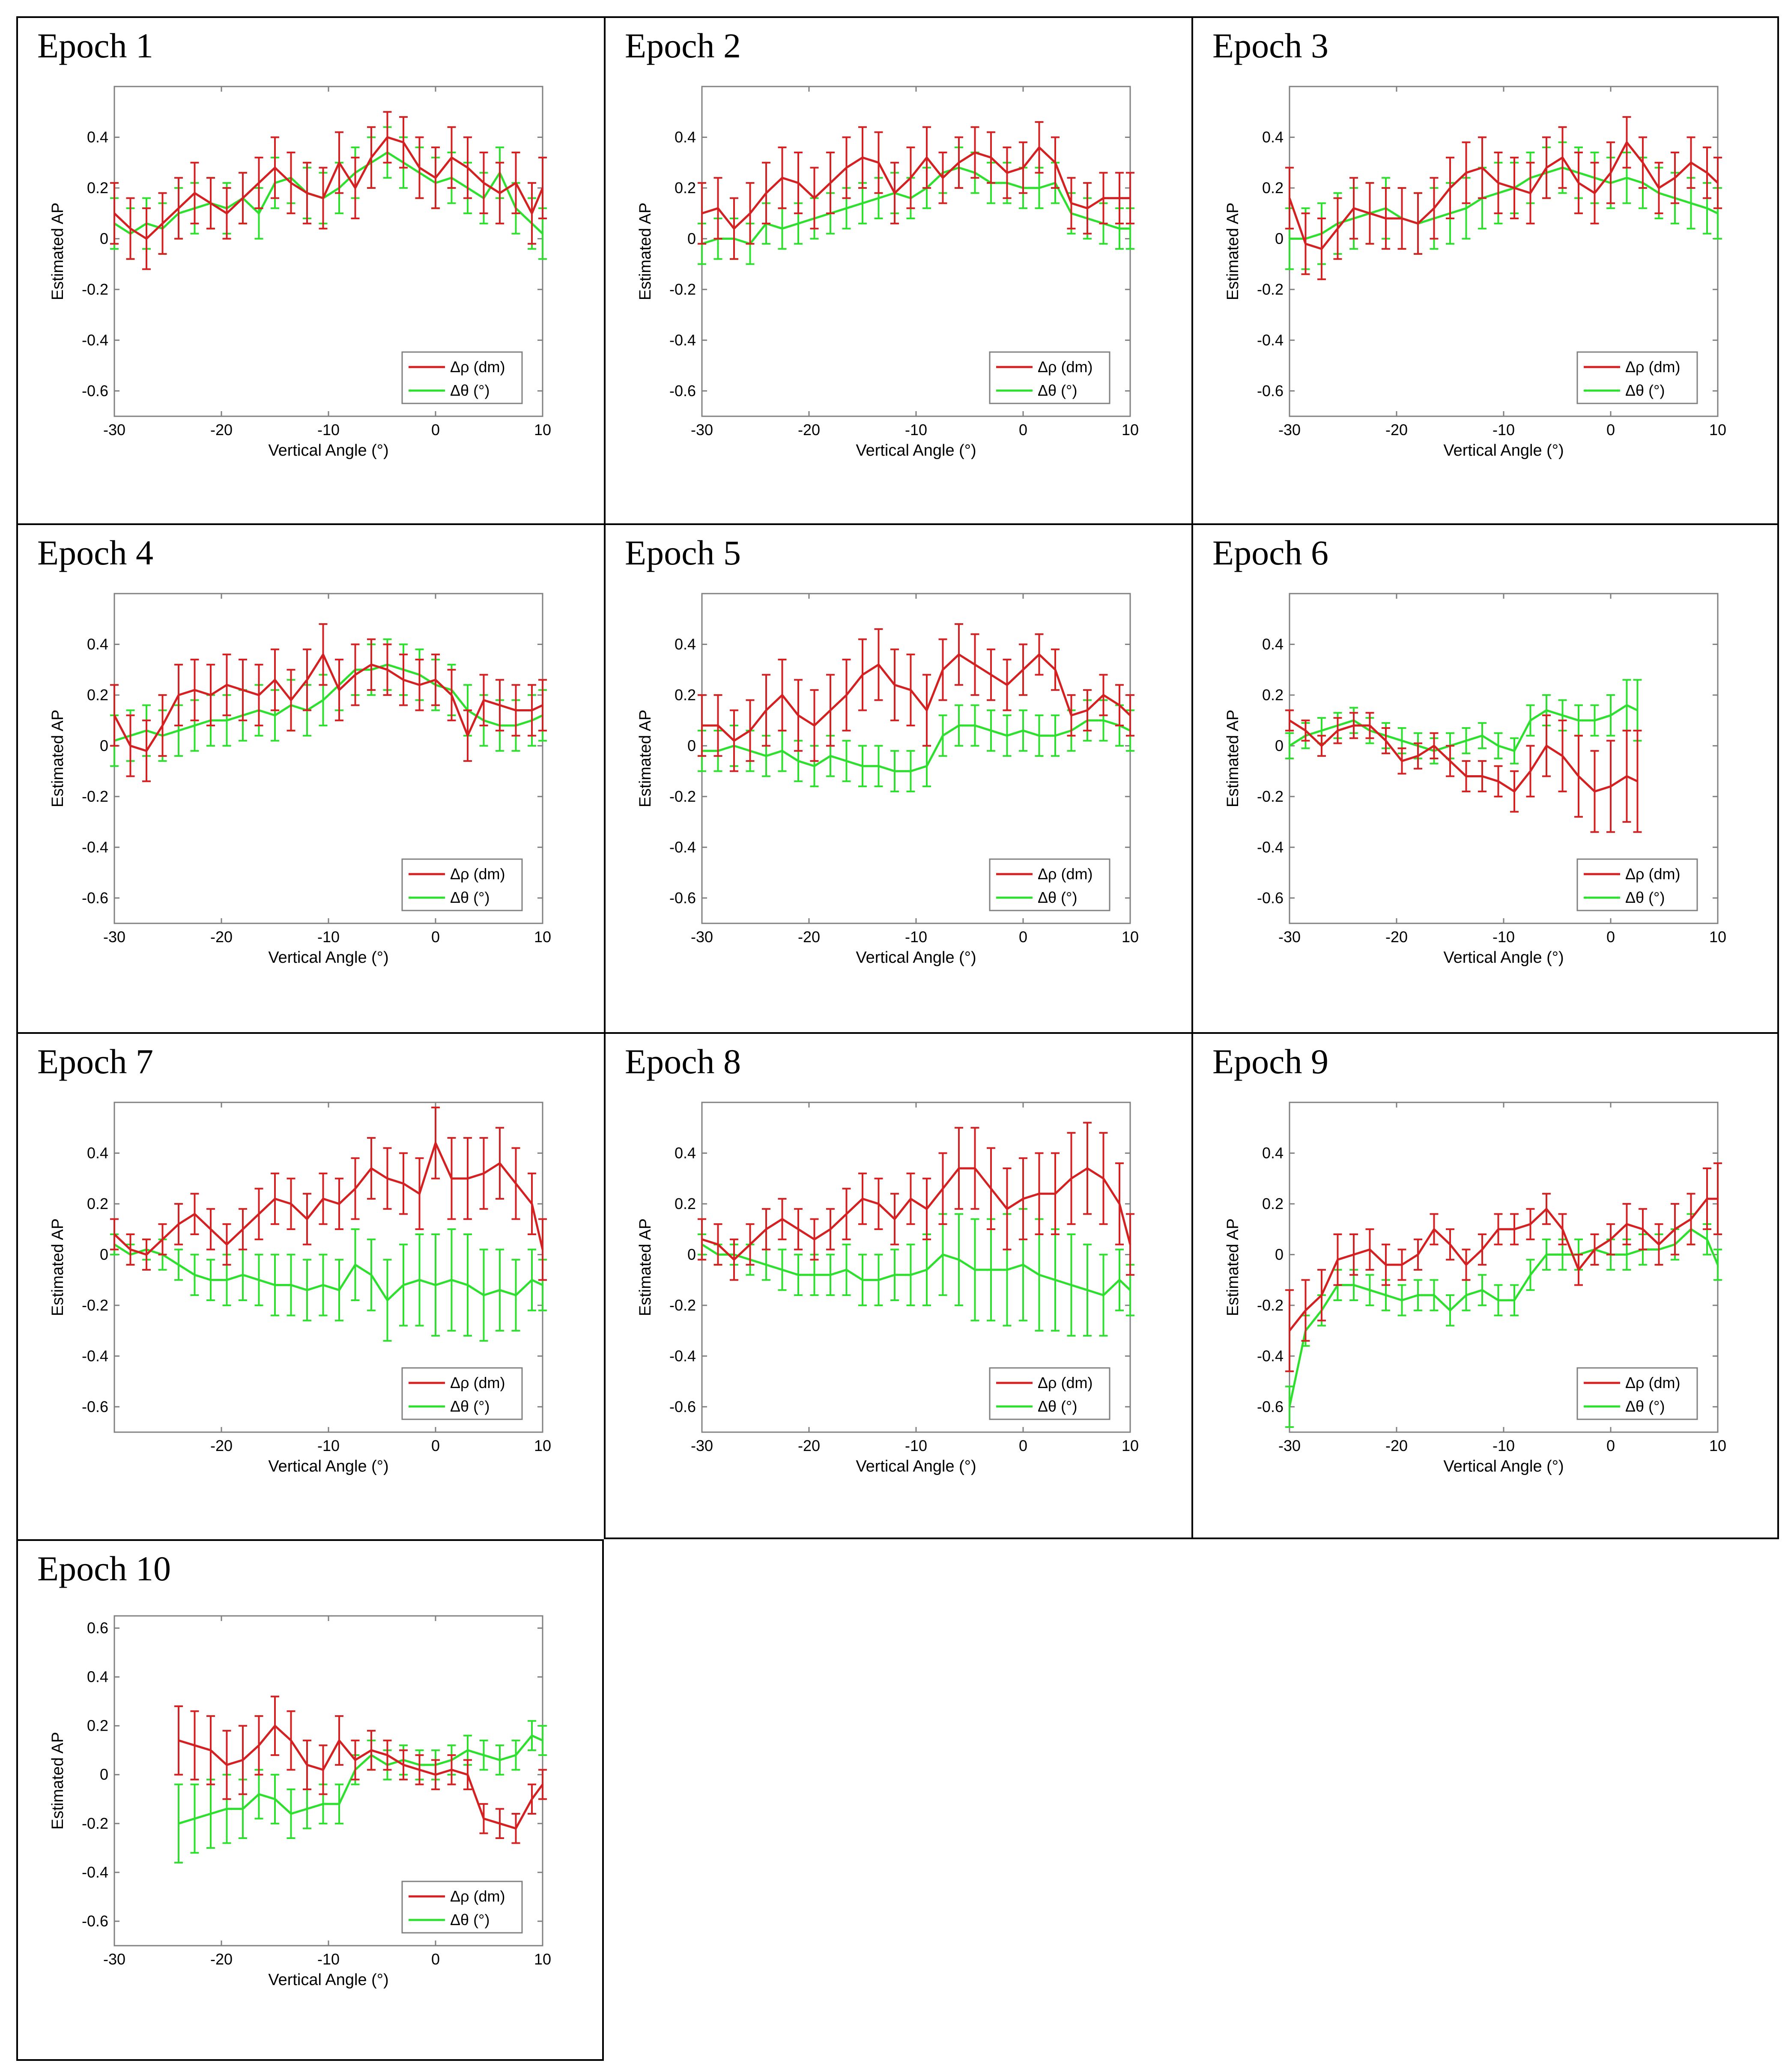  I want to click on x-tick-label: -30, so click(1289, 430).